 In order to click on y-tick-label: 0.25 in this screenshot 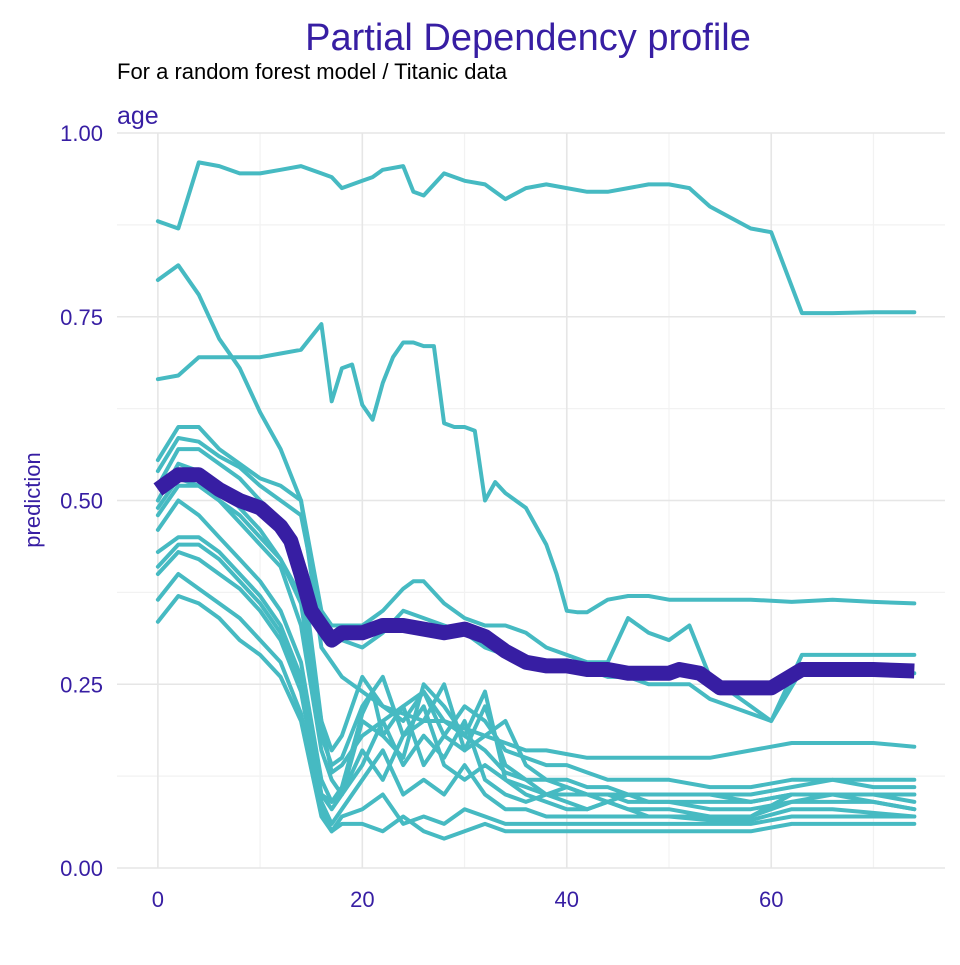, I will do `click(81, 684)`.